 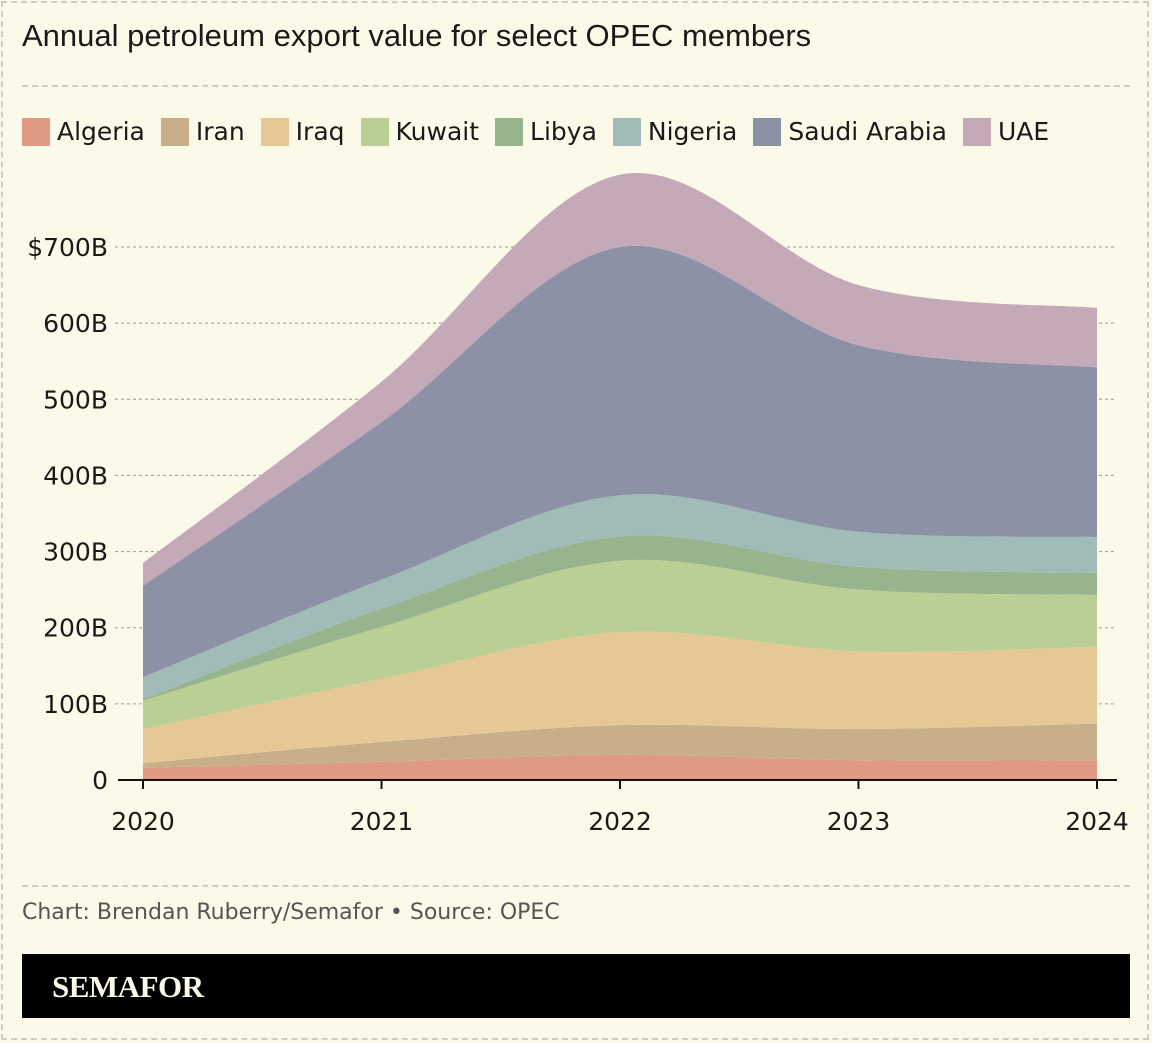 I want to click on area-iraq, so click(x=620, y=697).